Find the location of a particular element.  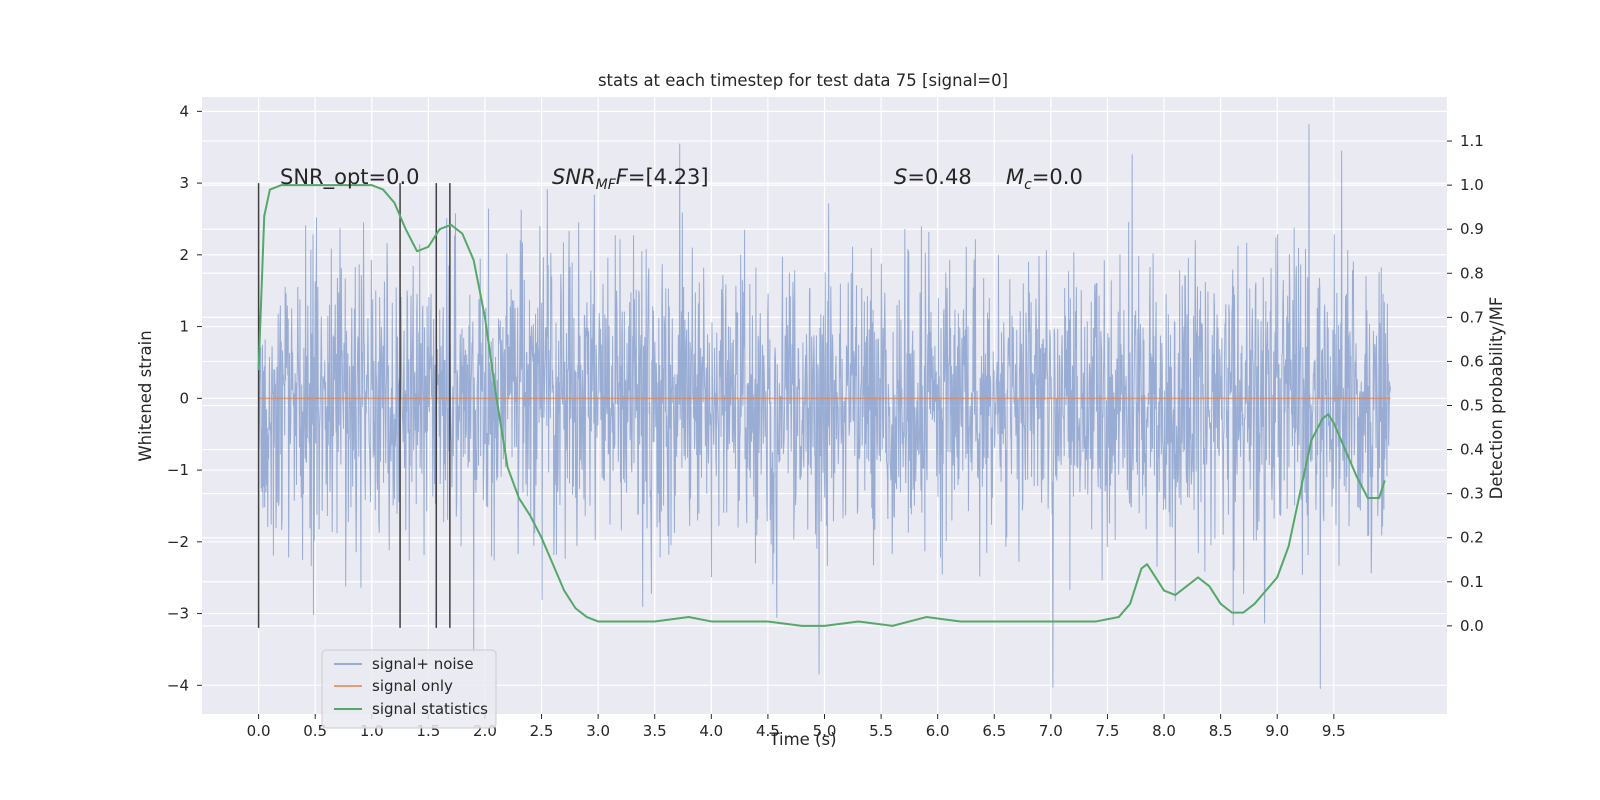

x-tick-label: 6.5 is located at coordinates (994, 731).